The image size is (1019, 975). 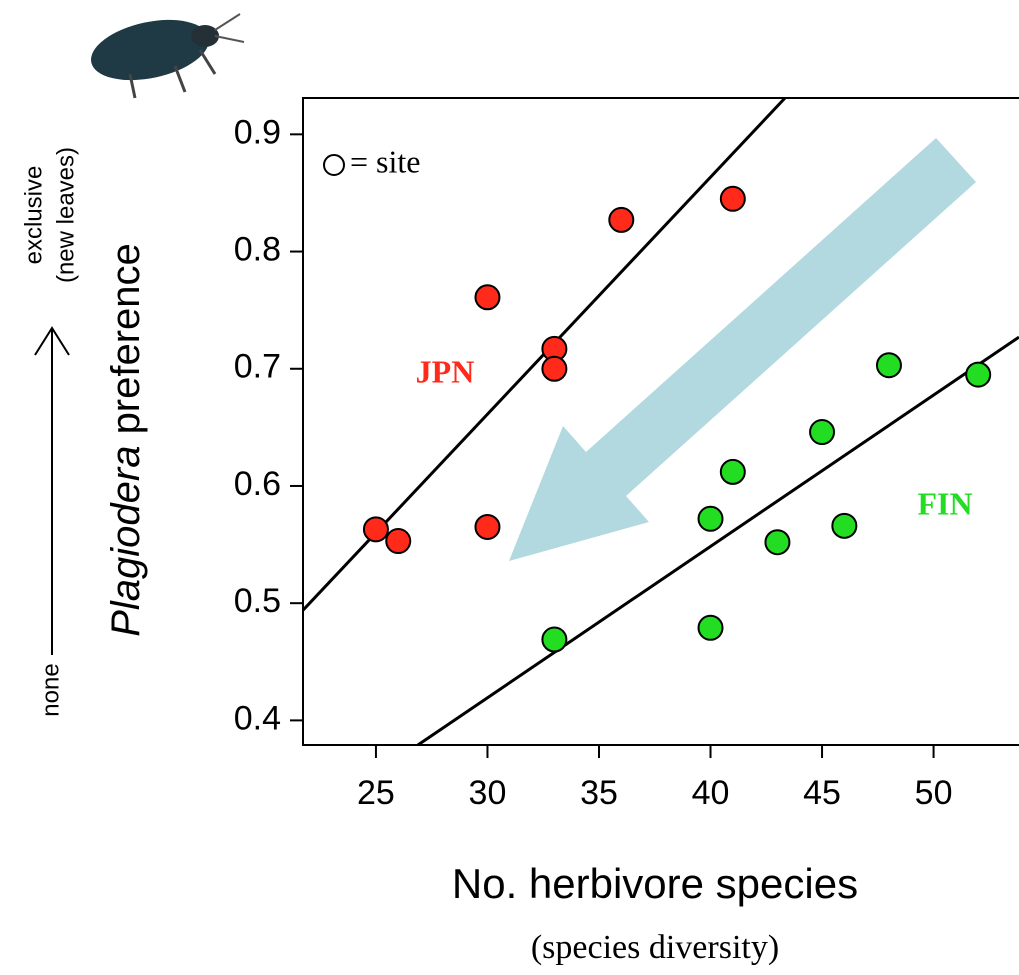 I want to click on y-axis-label: Plagiodera preference, so click(x=126, y=440).